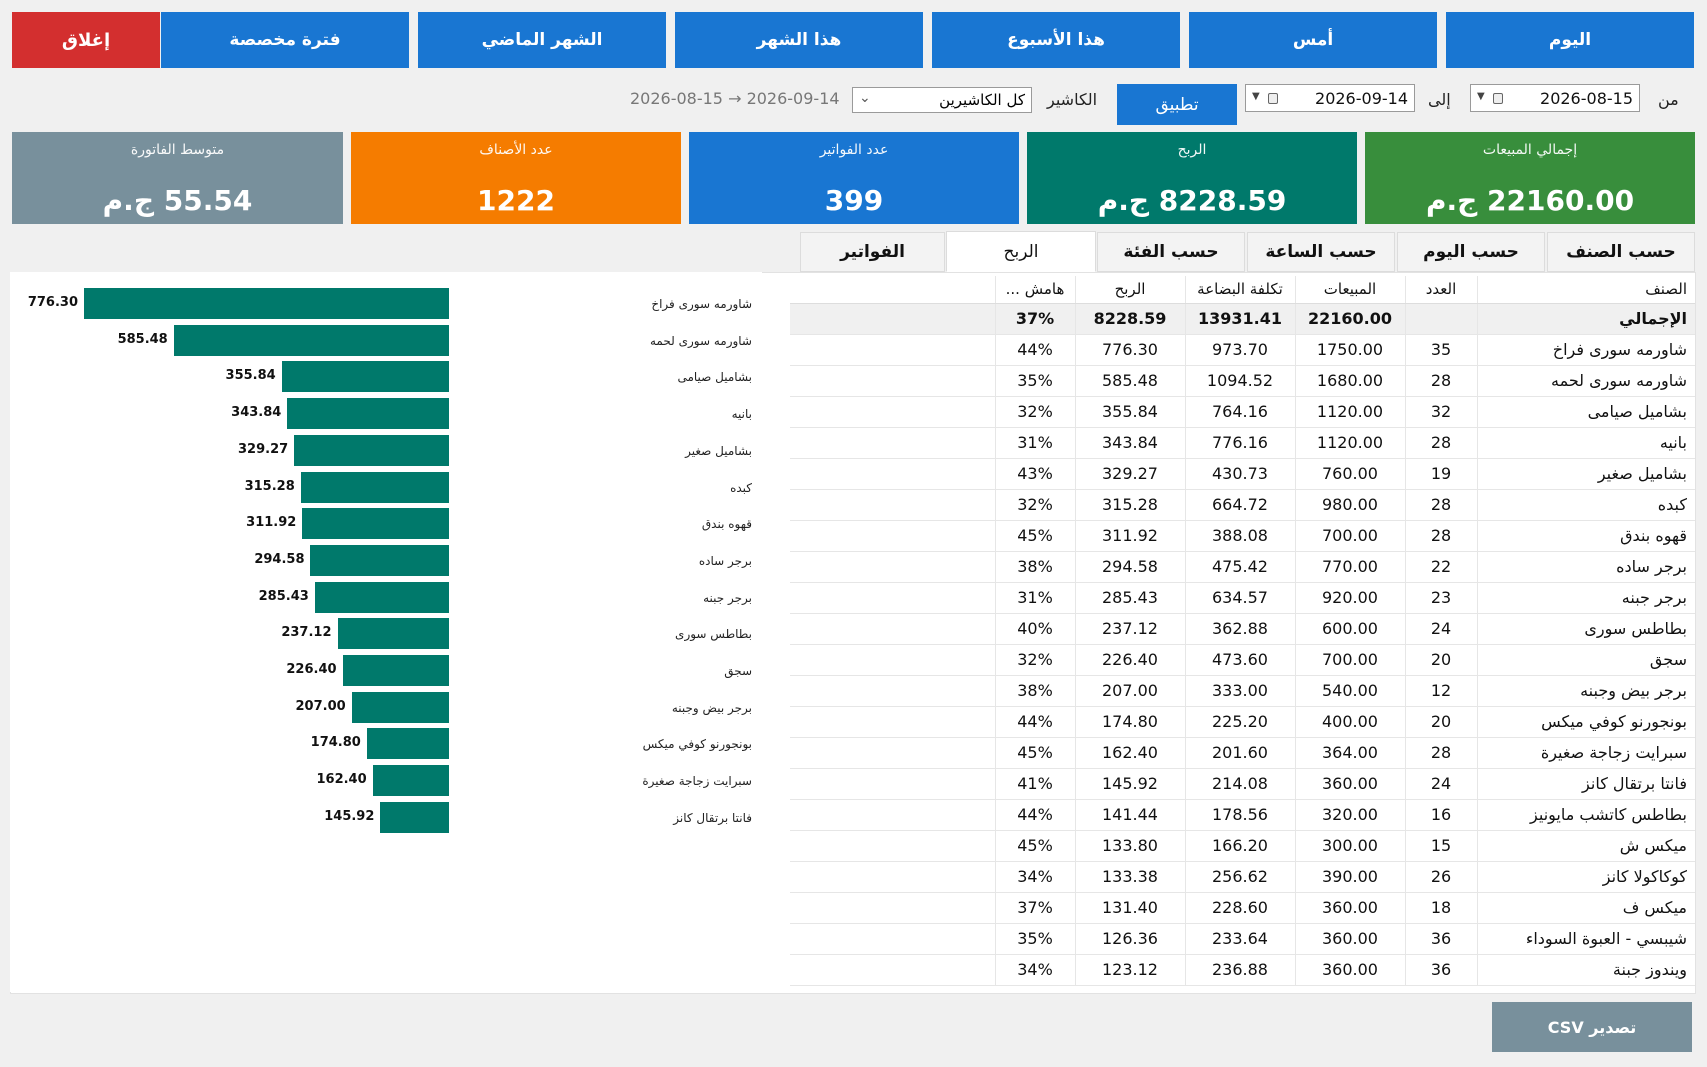 The image size is (1707, 1067). Describe the element at coordinates (285, 40) in the screenshot. I see `range-custom-button: فترة مخصصة` at that location.